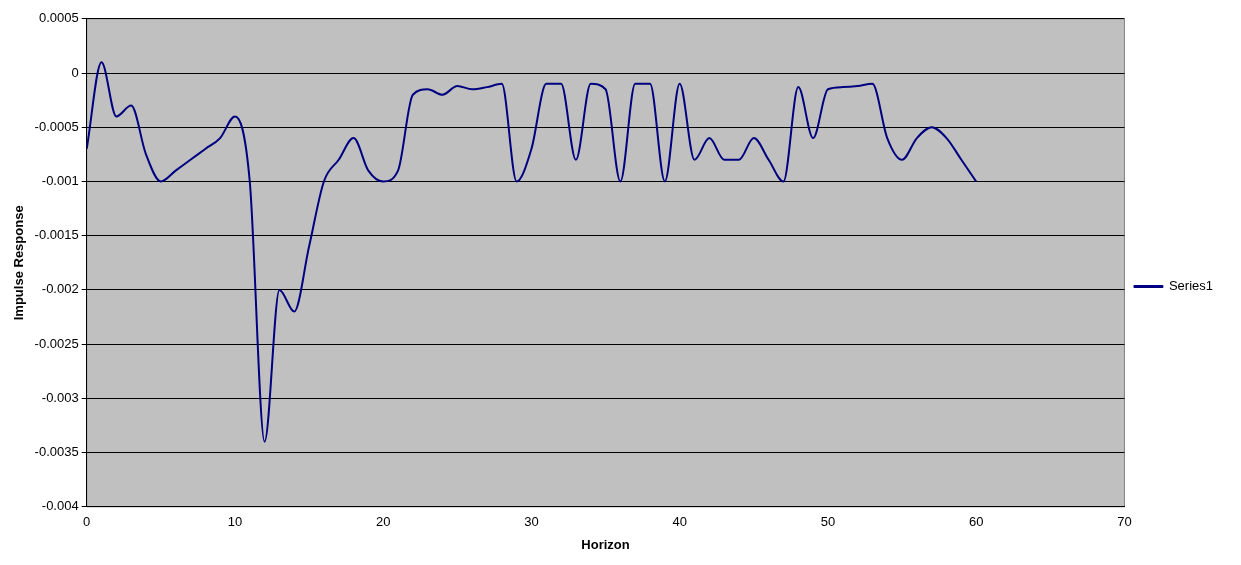 The width and height of the screenshot is (1241, 565). I want to click on y-tick-label: -0.002, so click(60, 289).